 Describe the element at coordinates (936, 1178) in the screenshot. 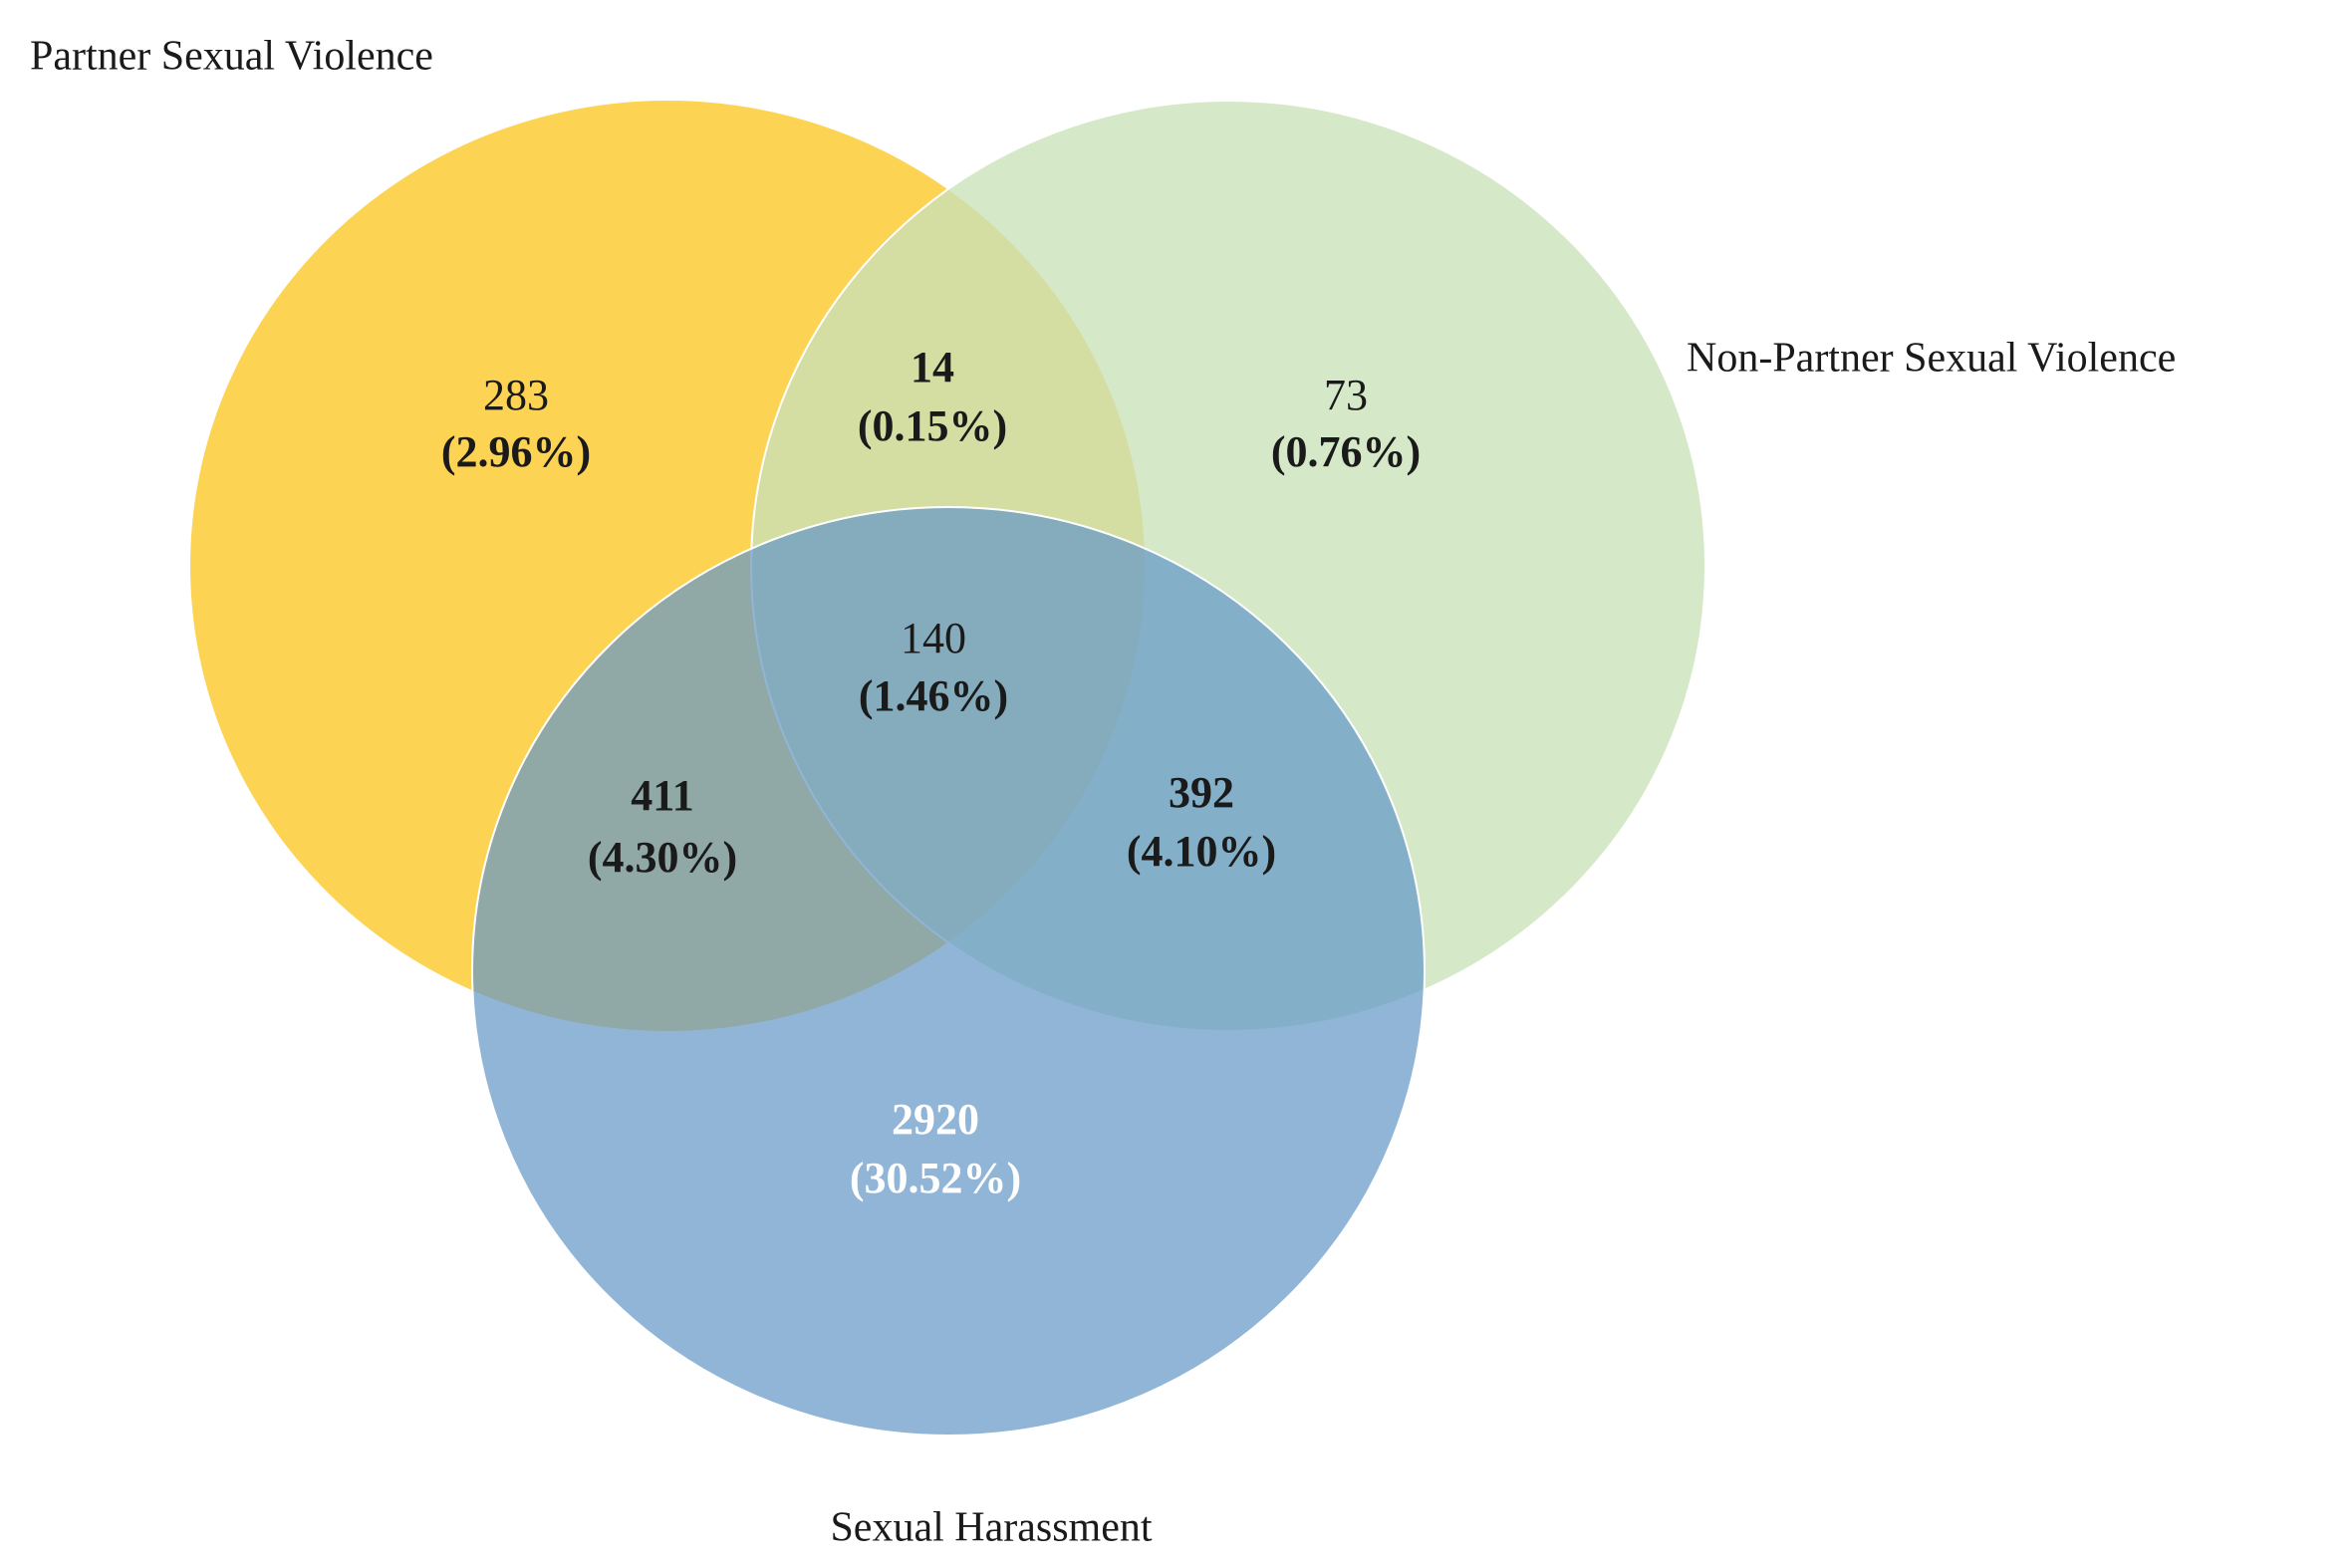

I see `region-percent: (30.52%)` at that location.